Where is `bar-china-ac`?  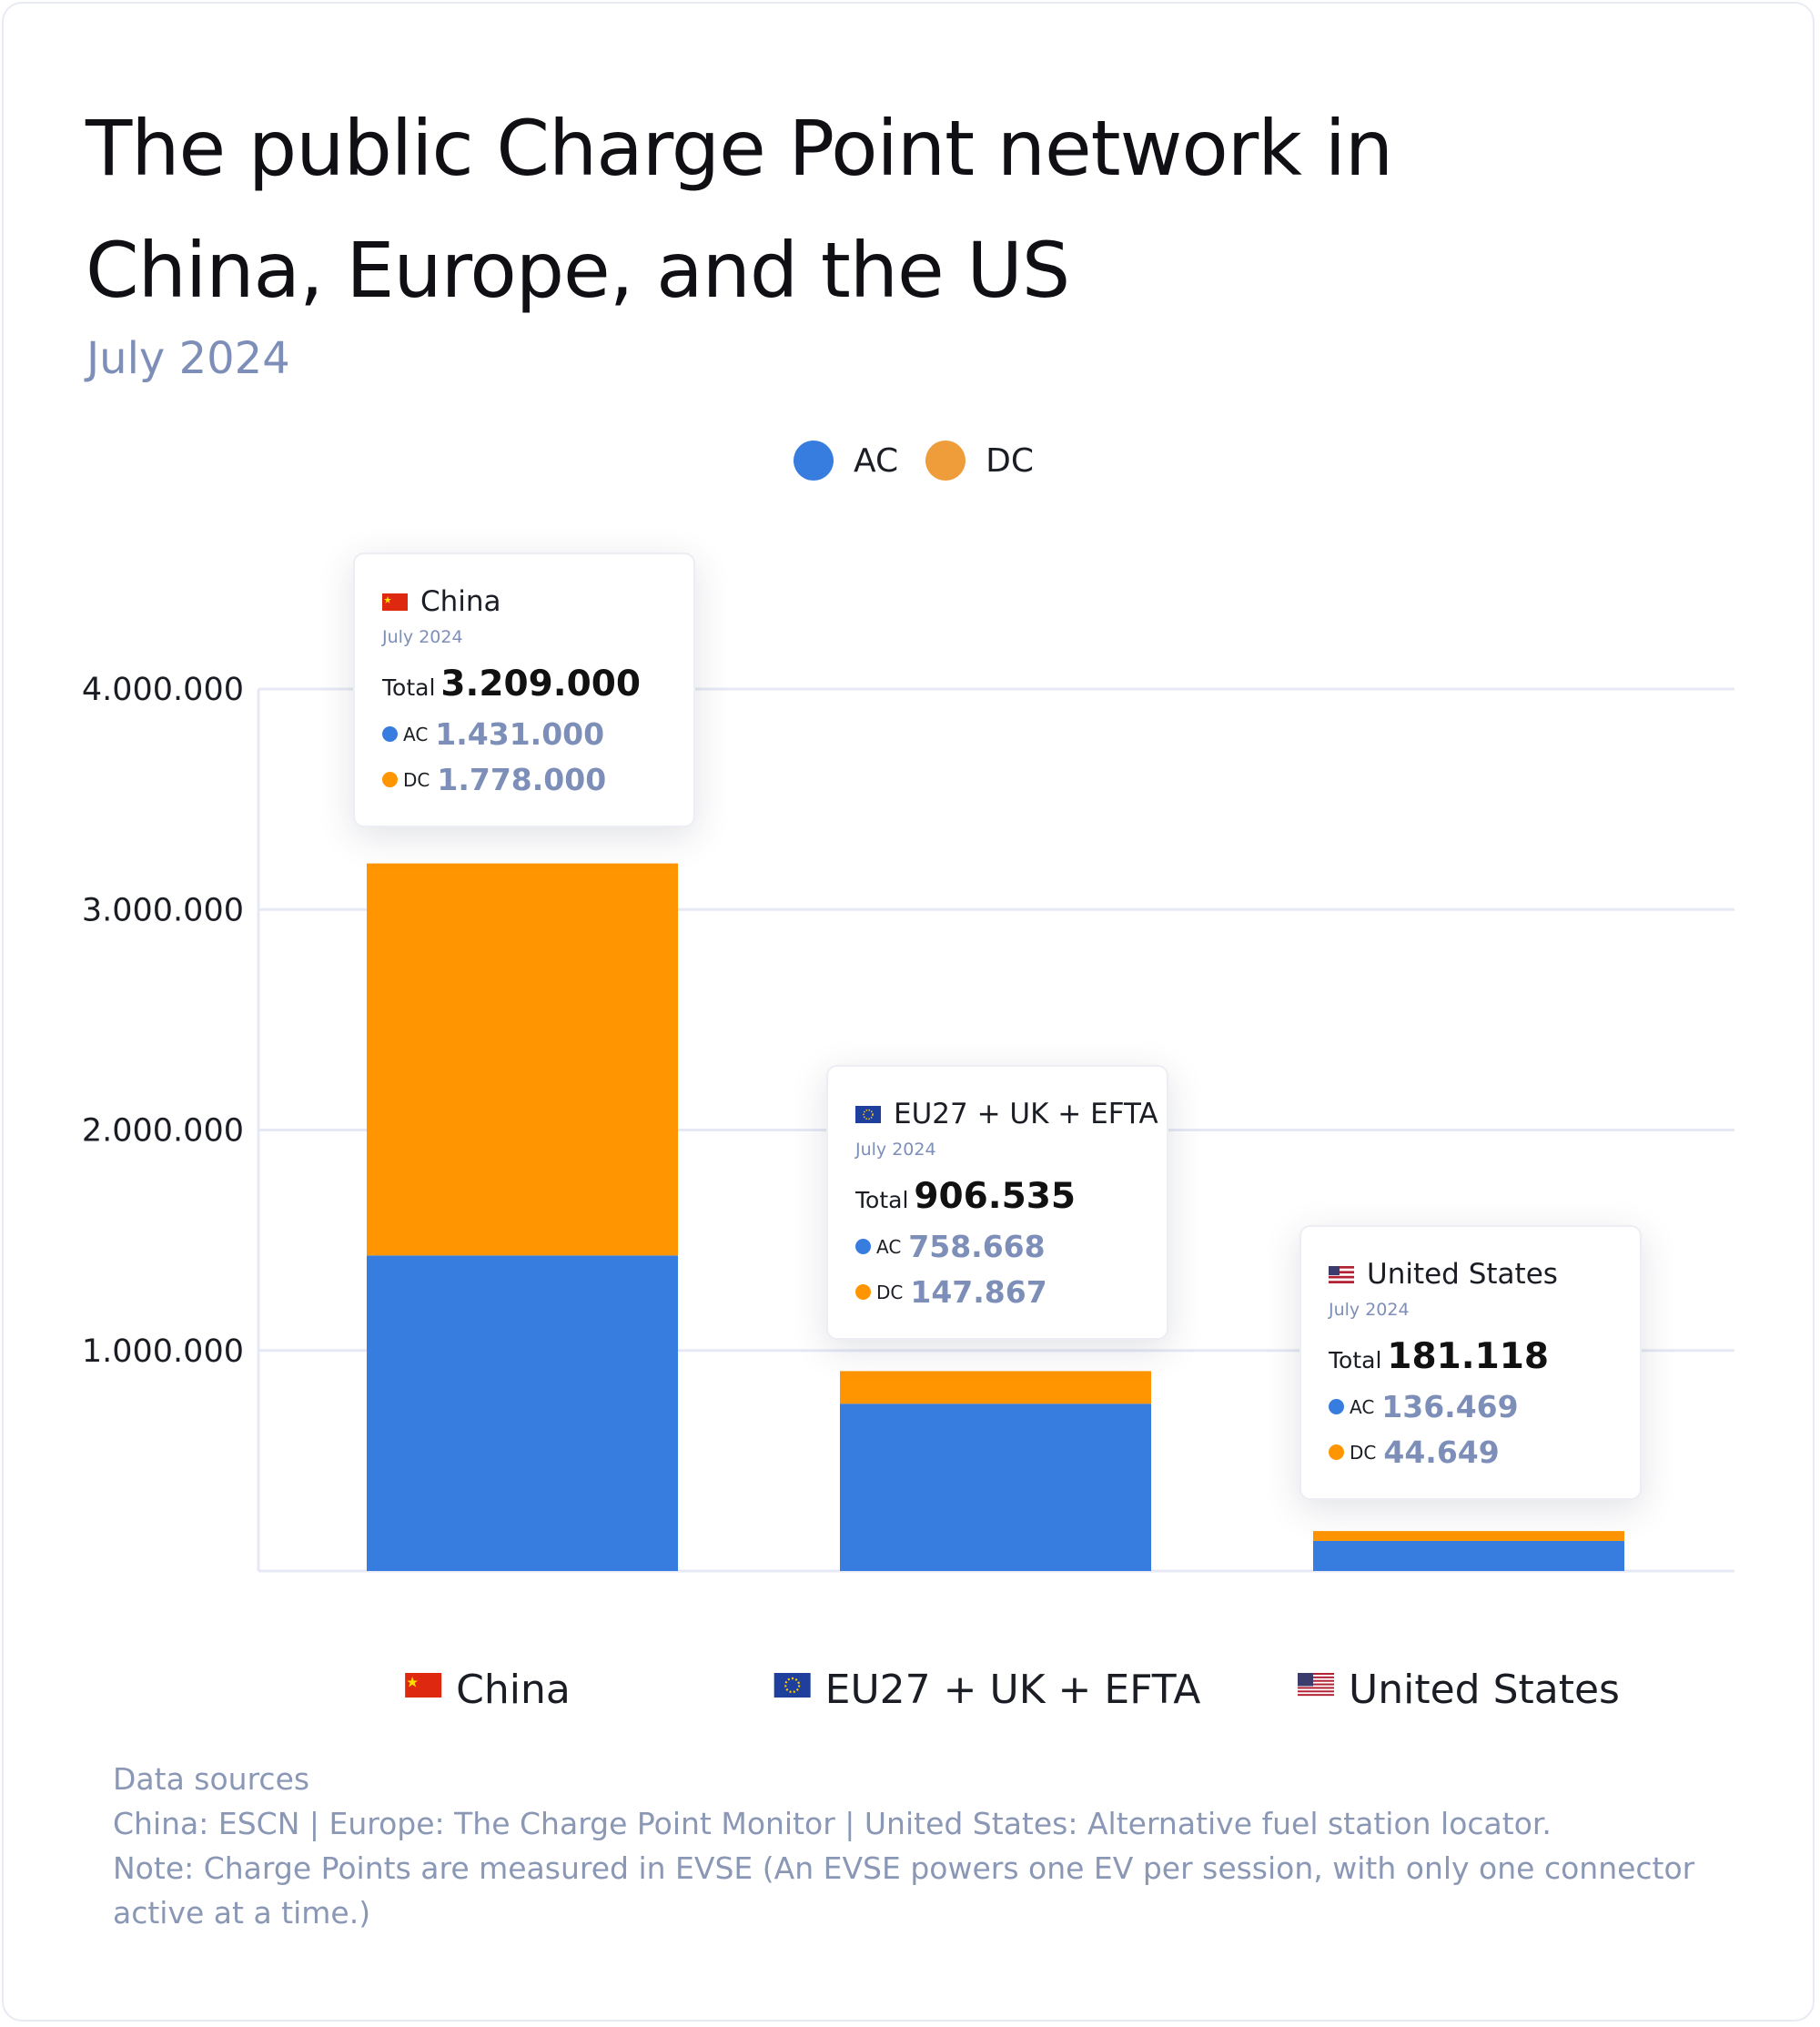 bar-china-ac is located at coordinates (523, 1413).